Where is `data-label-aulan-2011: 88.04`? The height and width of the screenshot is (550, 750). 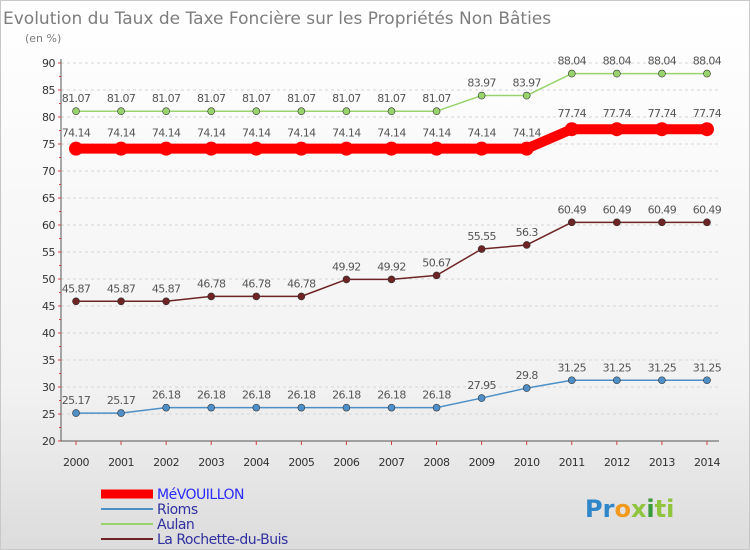 data-label-aulan-2011: 88.04 is located at coordinates (572, 61).